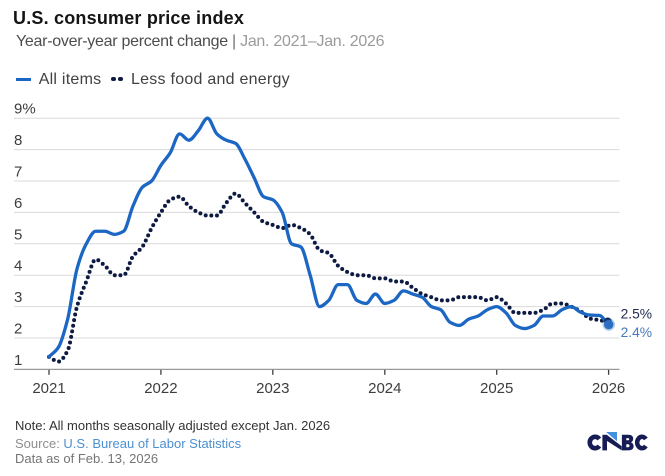 The height and width of the screenshot is (476, 665). I want to click on svg-text: 3, so click(18, 297).